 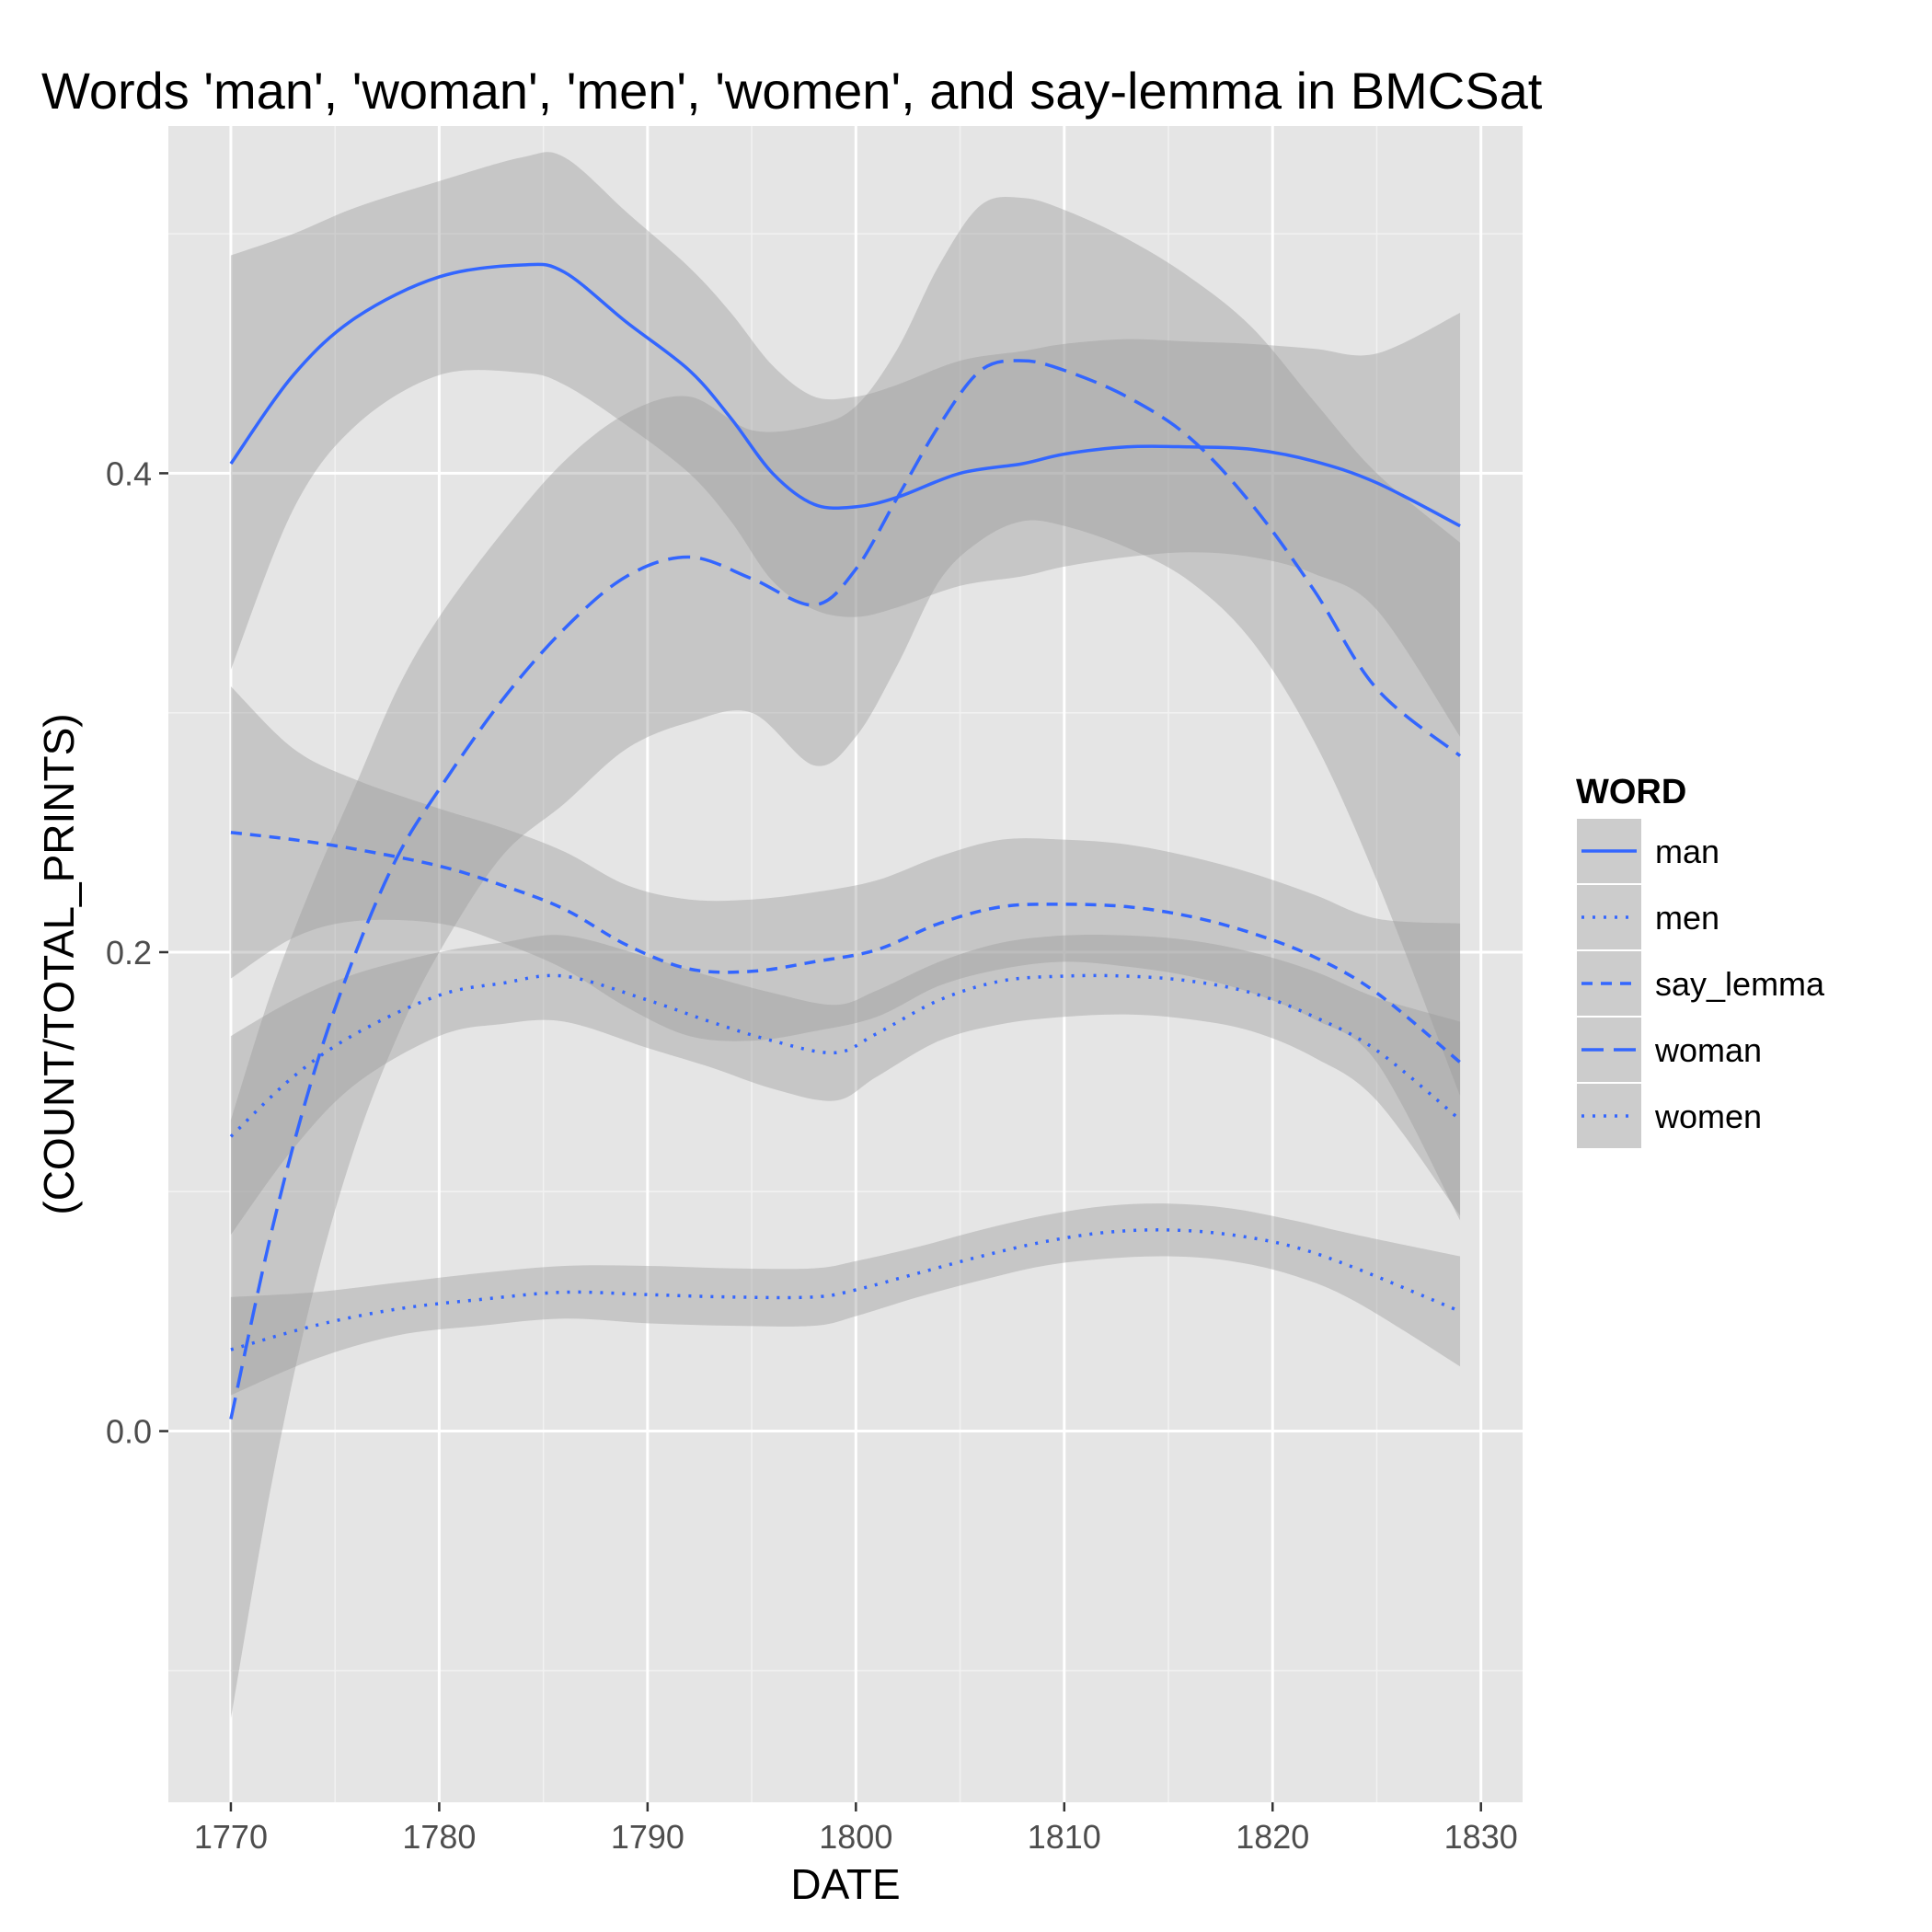 What do you see at coordinates (1064, 1837) in the screenshot?
I see `x-tick-label: 1810` at bounding box center [1064, 1837].